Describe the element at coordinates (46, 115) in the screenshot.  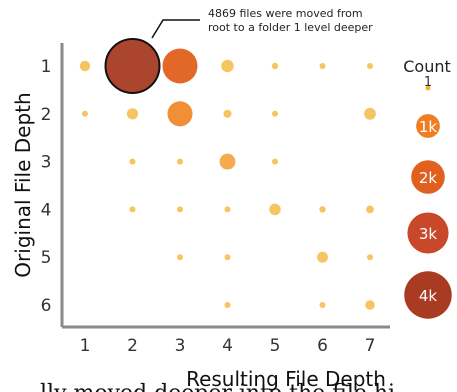
I see `y-tick-label: 2` at that location.